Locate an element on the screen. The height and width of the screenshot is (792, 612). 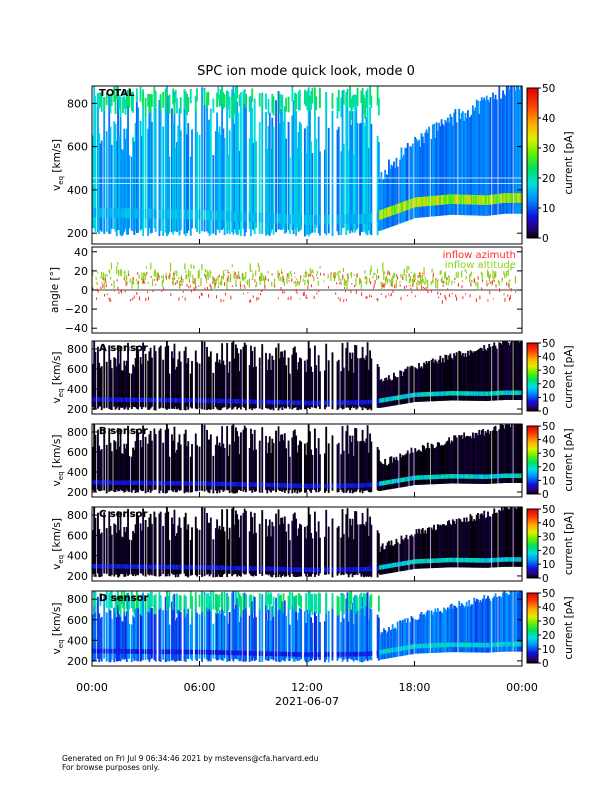
y-axis-label: veq [km/s] is located at coordinates (58, 544).